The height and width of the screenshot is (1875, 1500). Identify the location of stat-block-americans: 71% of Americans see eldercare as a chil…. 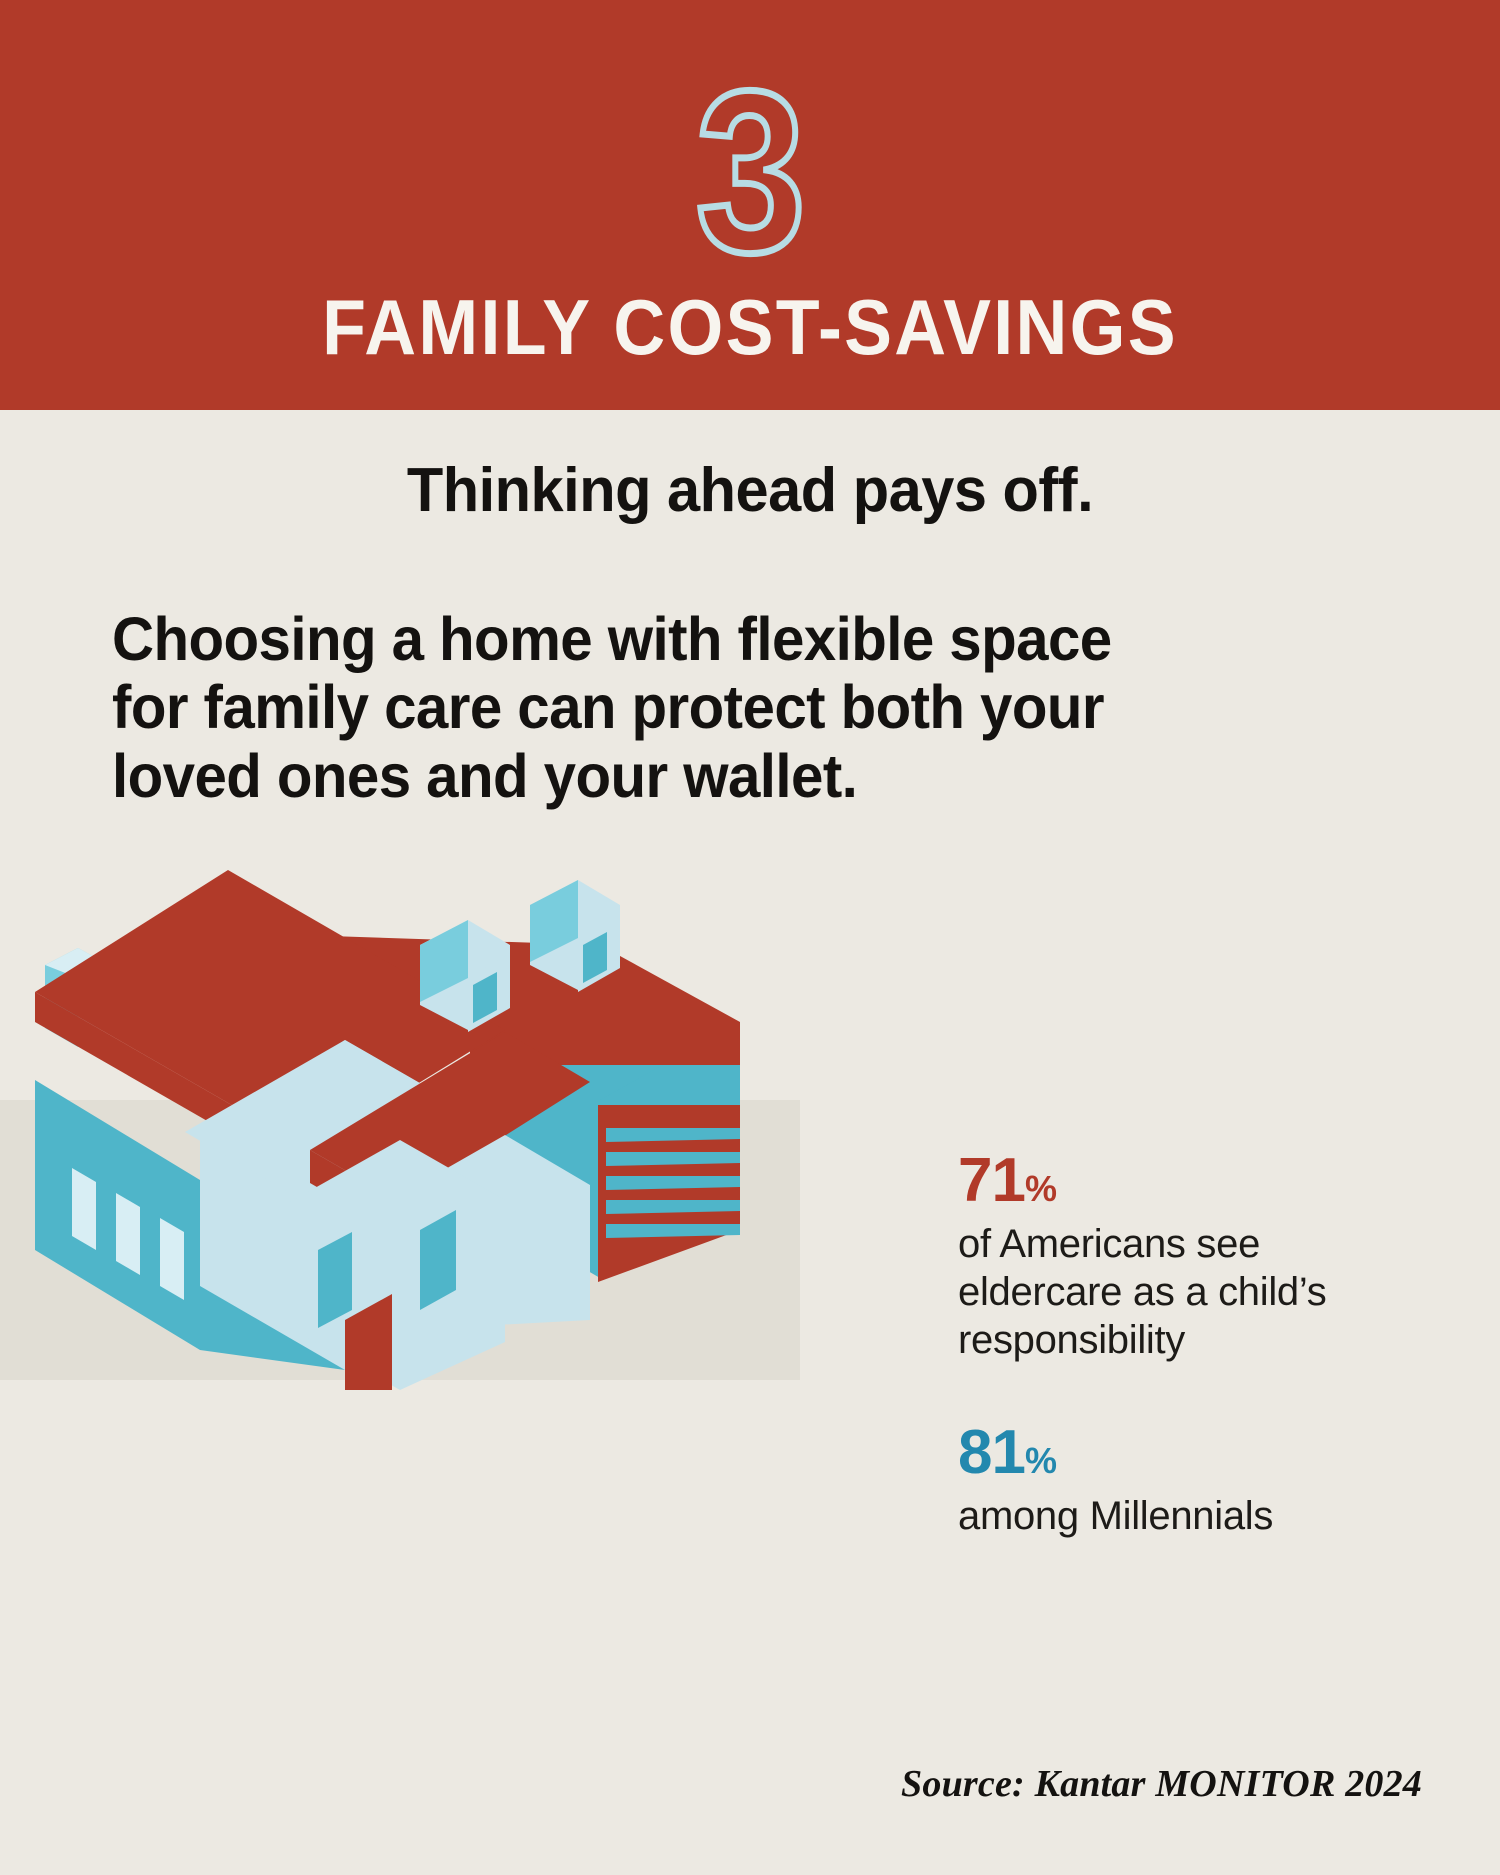
(1193, 1257).